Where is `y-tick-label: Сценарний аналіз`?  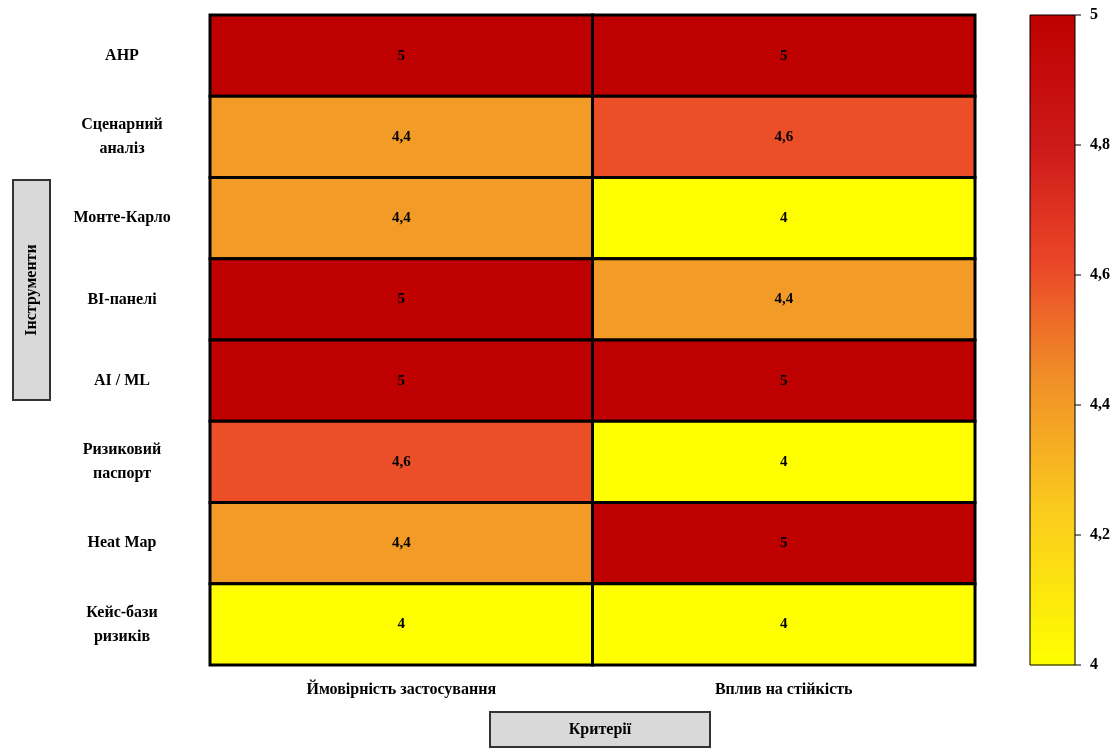 y-tick-label: Сценарний аналіз is located at coordinates (122, 136).